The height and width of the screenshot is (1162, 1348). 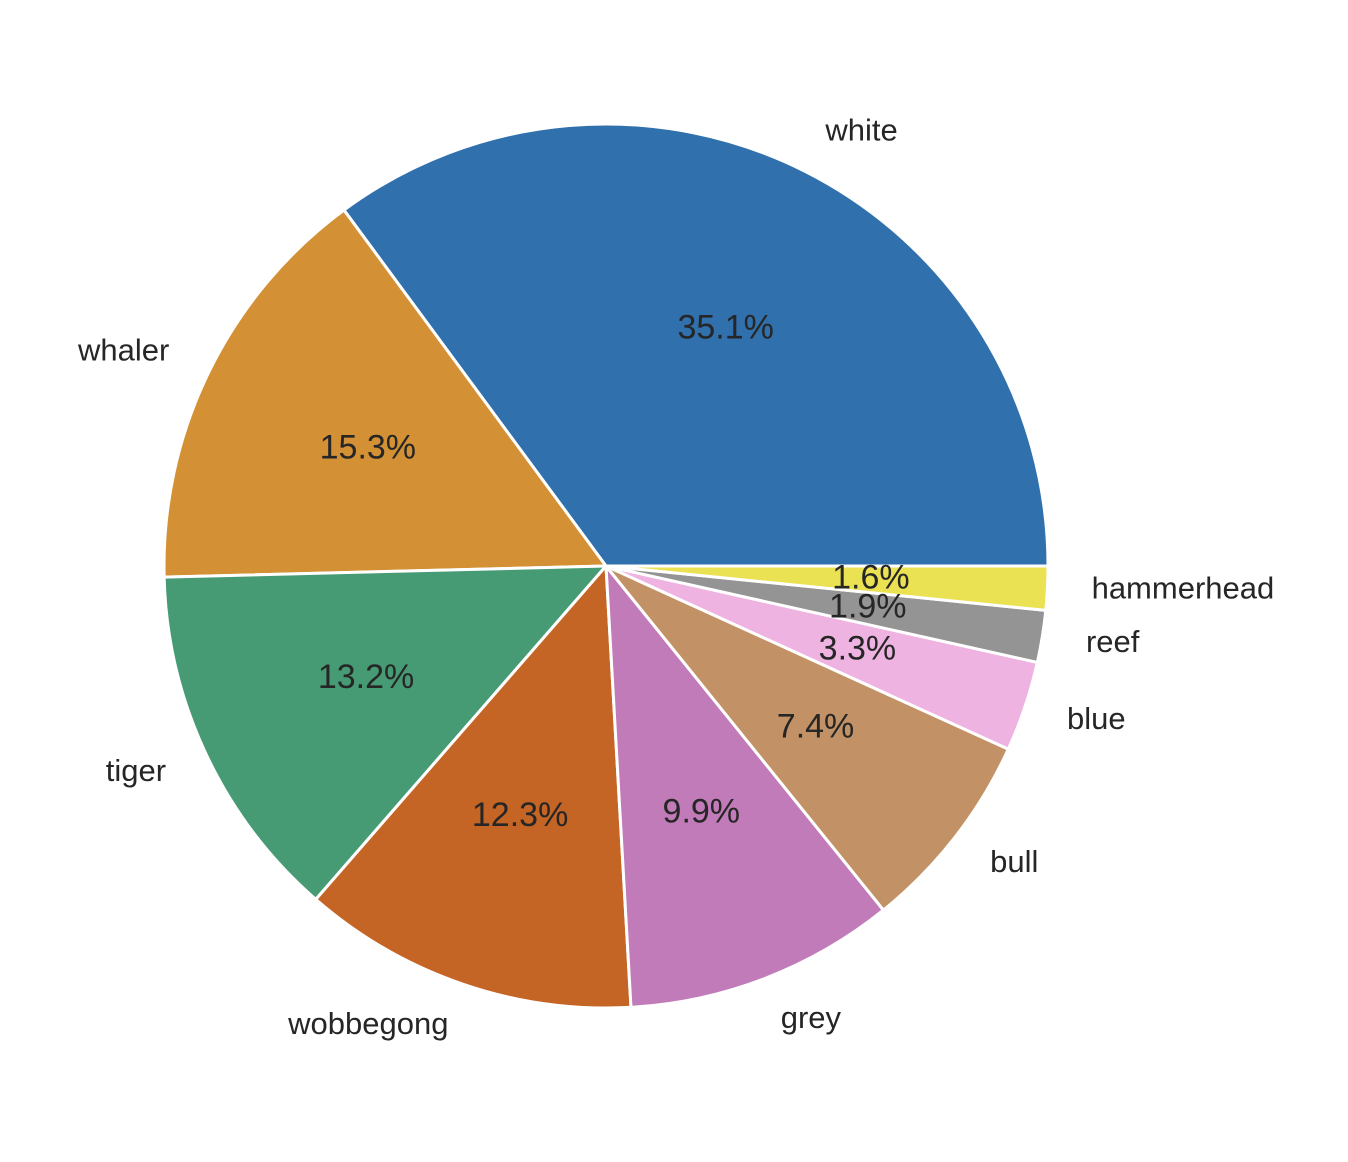 I want to click on percent-label-grey: 9.9%, so click(x=702, y=811).